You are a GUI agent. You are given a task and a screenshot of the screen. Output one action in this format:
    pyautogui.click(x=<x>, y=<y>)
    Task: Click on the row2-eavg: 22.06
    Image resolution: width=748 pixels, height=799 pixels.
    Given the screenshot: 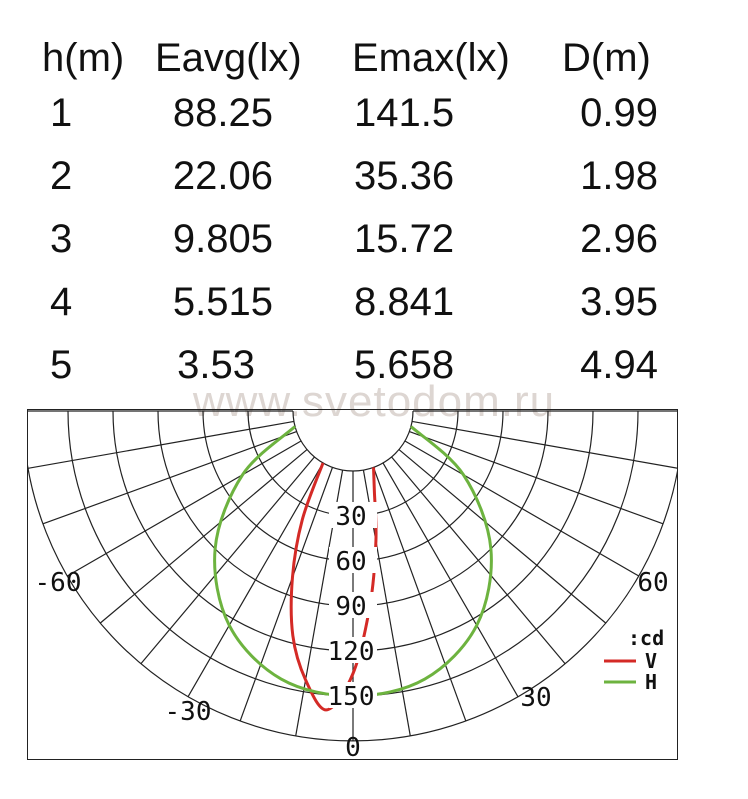 What is the action you would take?
    pyautogui.click(x=222, y=176)
    